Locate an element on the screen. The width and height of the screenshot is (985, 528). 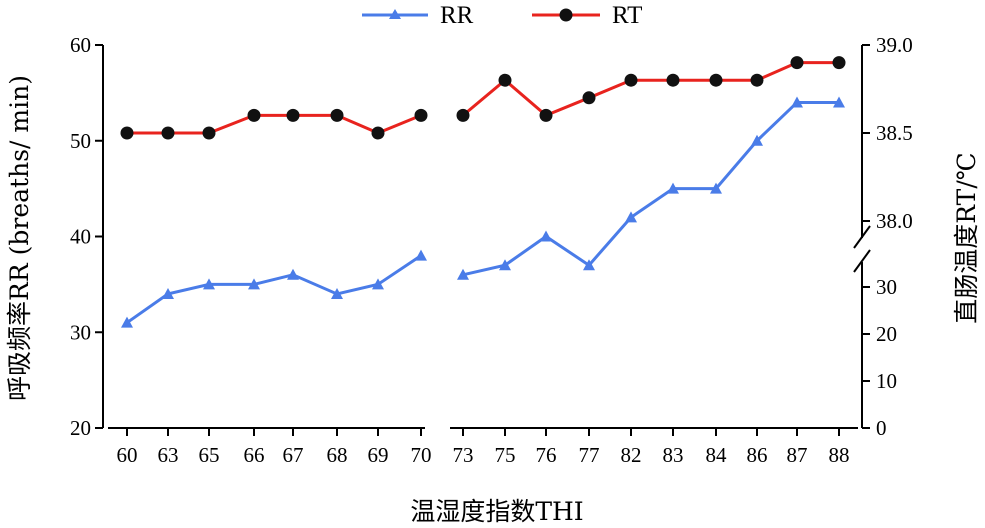
legend-rt-marker is located at coordinates (566, 15).